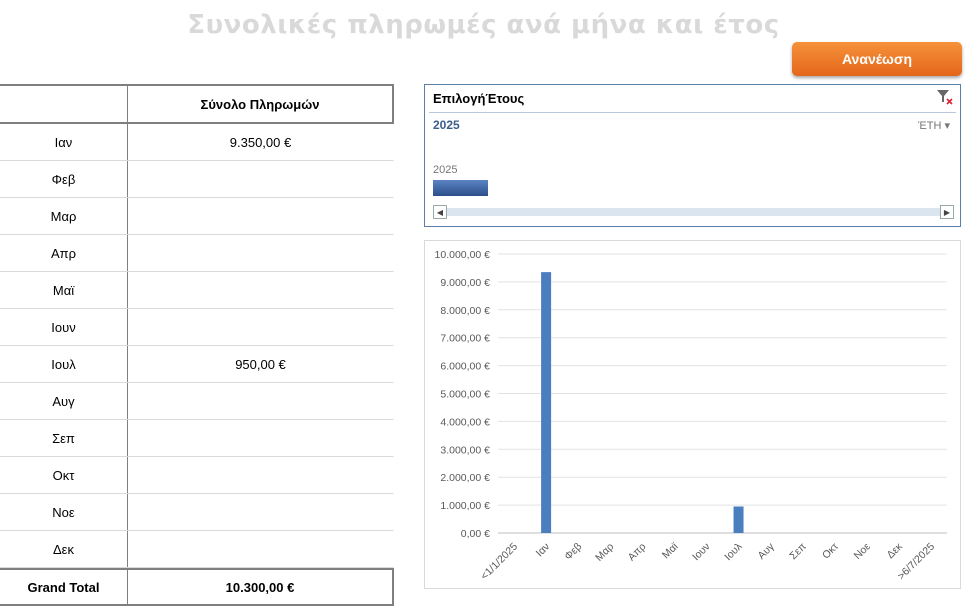  I want to click on x-tick-label: Αυγ, so click(767, 551).